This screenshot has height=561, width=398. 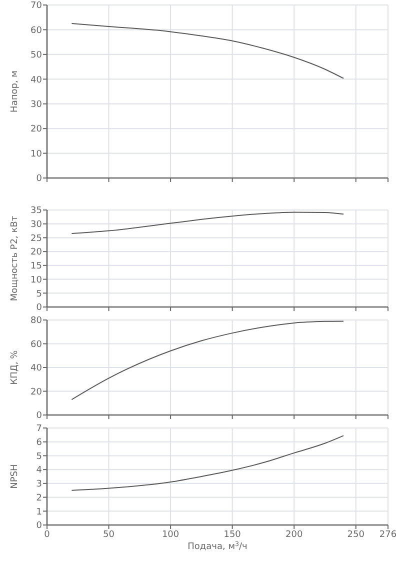 I want to click on y-axis-title: NPSH, so click(x=15, y=476).